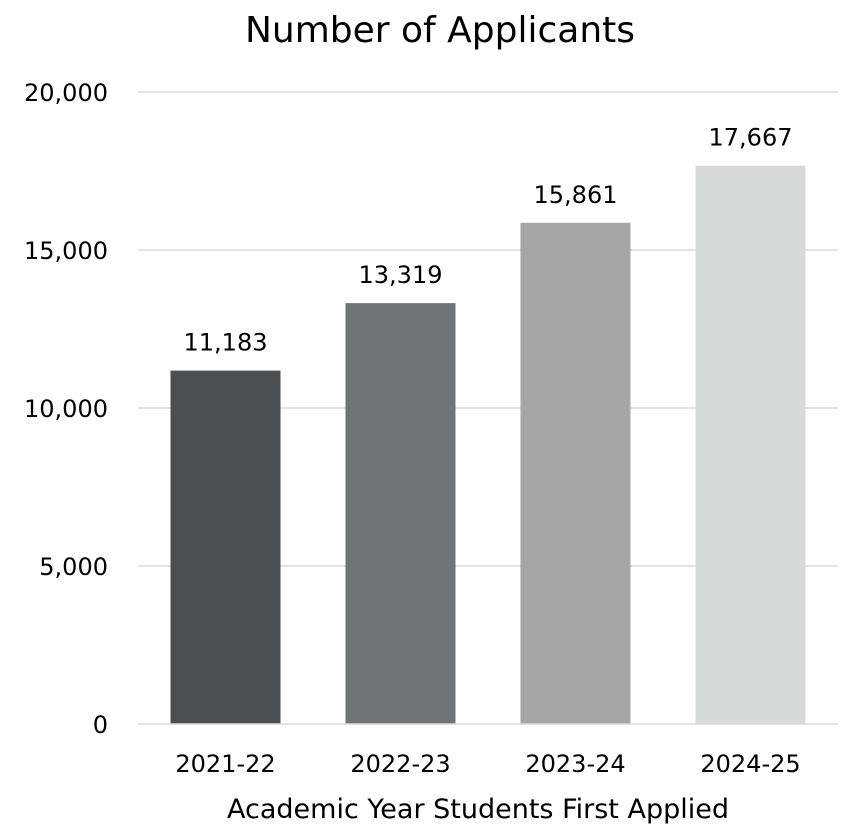 The image size is (846, 833). I want to click on x-tick-label: 2021-22, so click(225, 764).